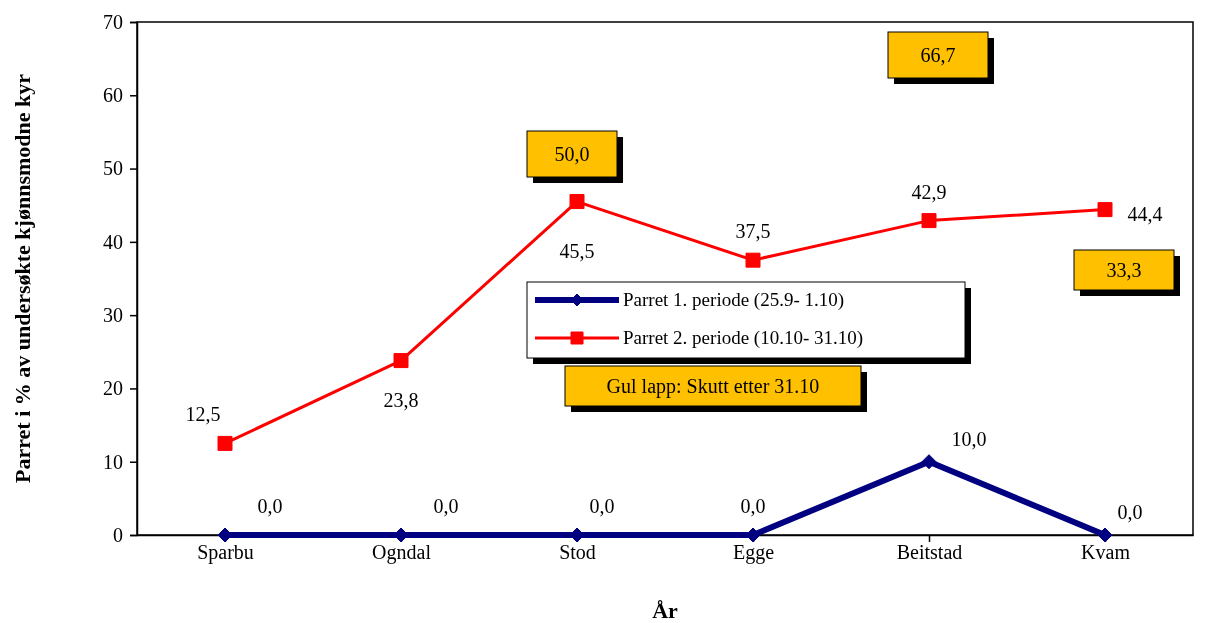  Describe the element at coordinates (113, 315) in the screenshot. I see `y-tick-label: 30` at that location.